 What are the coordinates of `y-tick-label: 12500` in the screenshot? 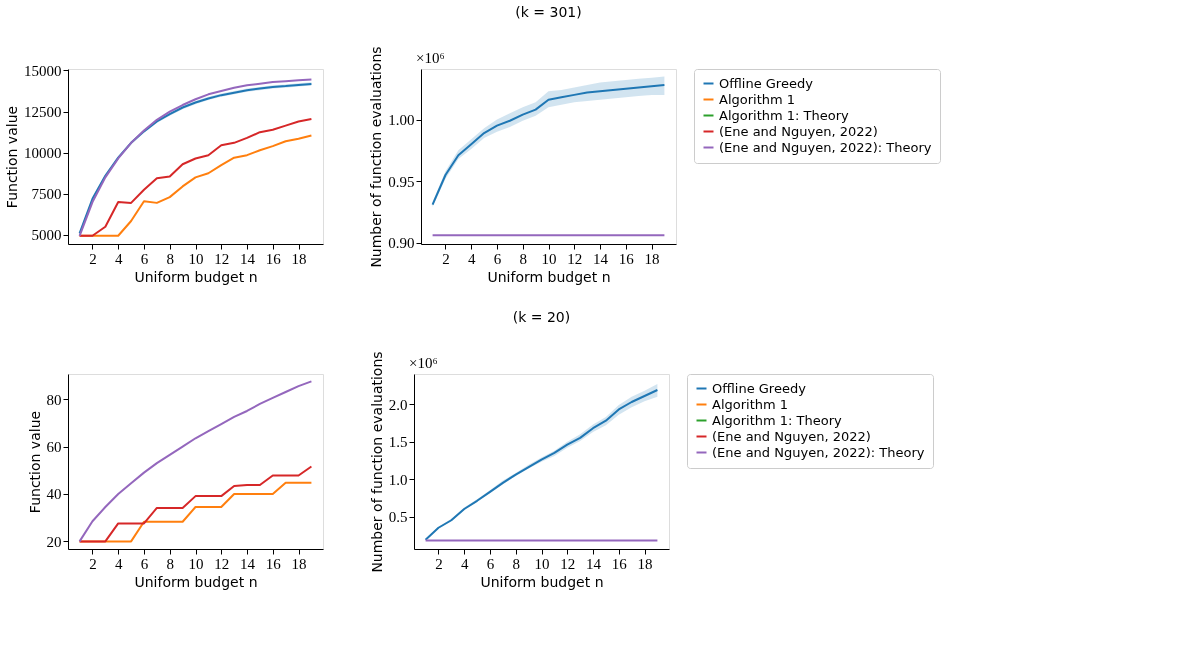 It's located at (43, 112).